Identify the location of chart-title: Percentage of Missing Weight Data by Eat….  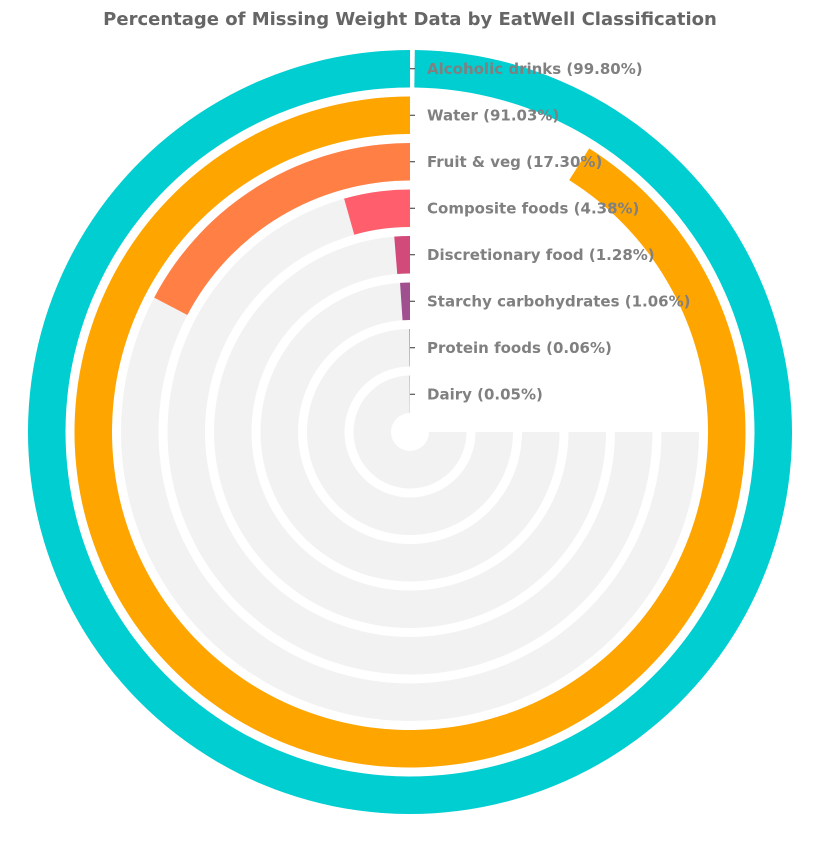
(410, 19).